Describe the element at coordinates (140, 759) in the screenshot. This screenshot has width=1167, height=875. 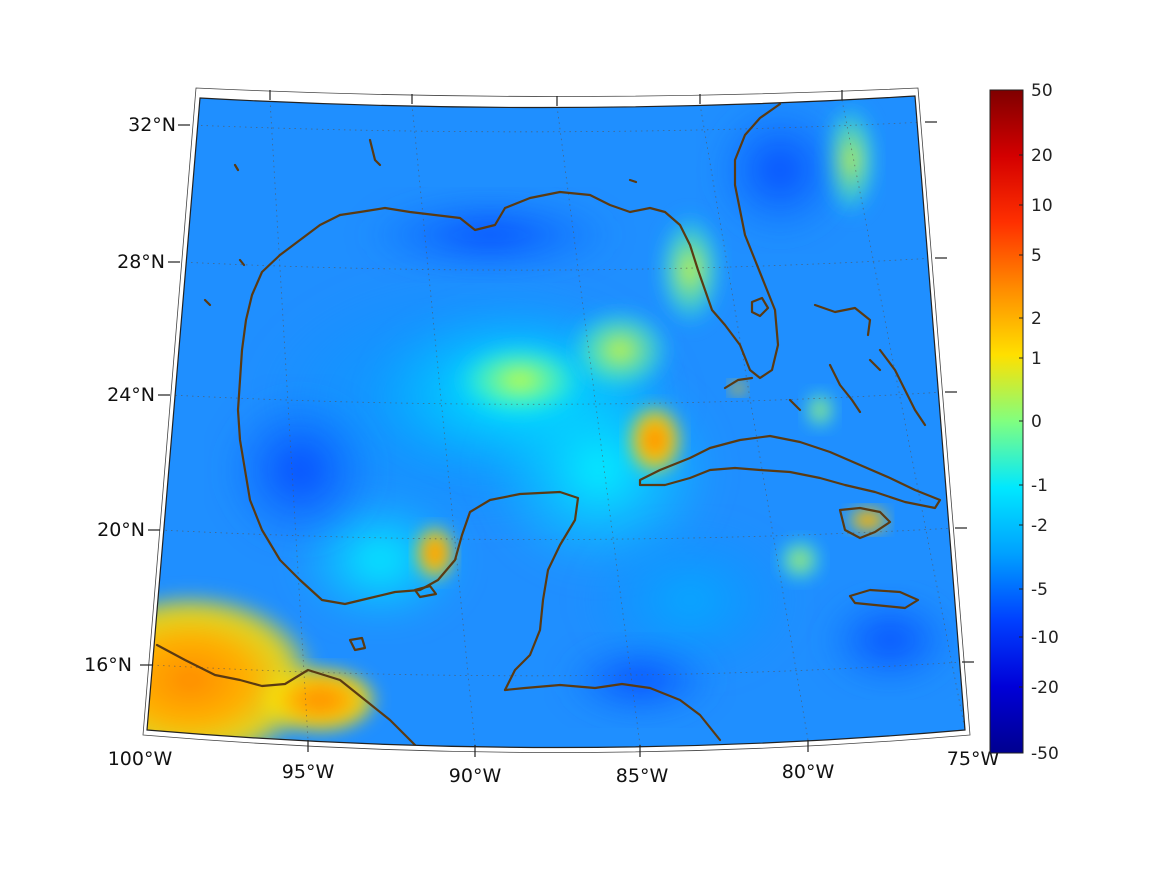
I see `lon-label-100w: 100°W` at that location.